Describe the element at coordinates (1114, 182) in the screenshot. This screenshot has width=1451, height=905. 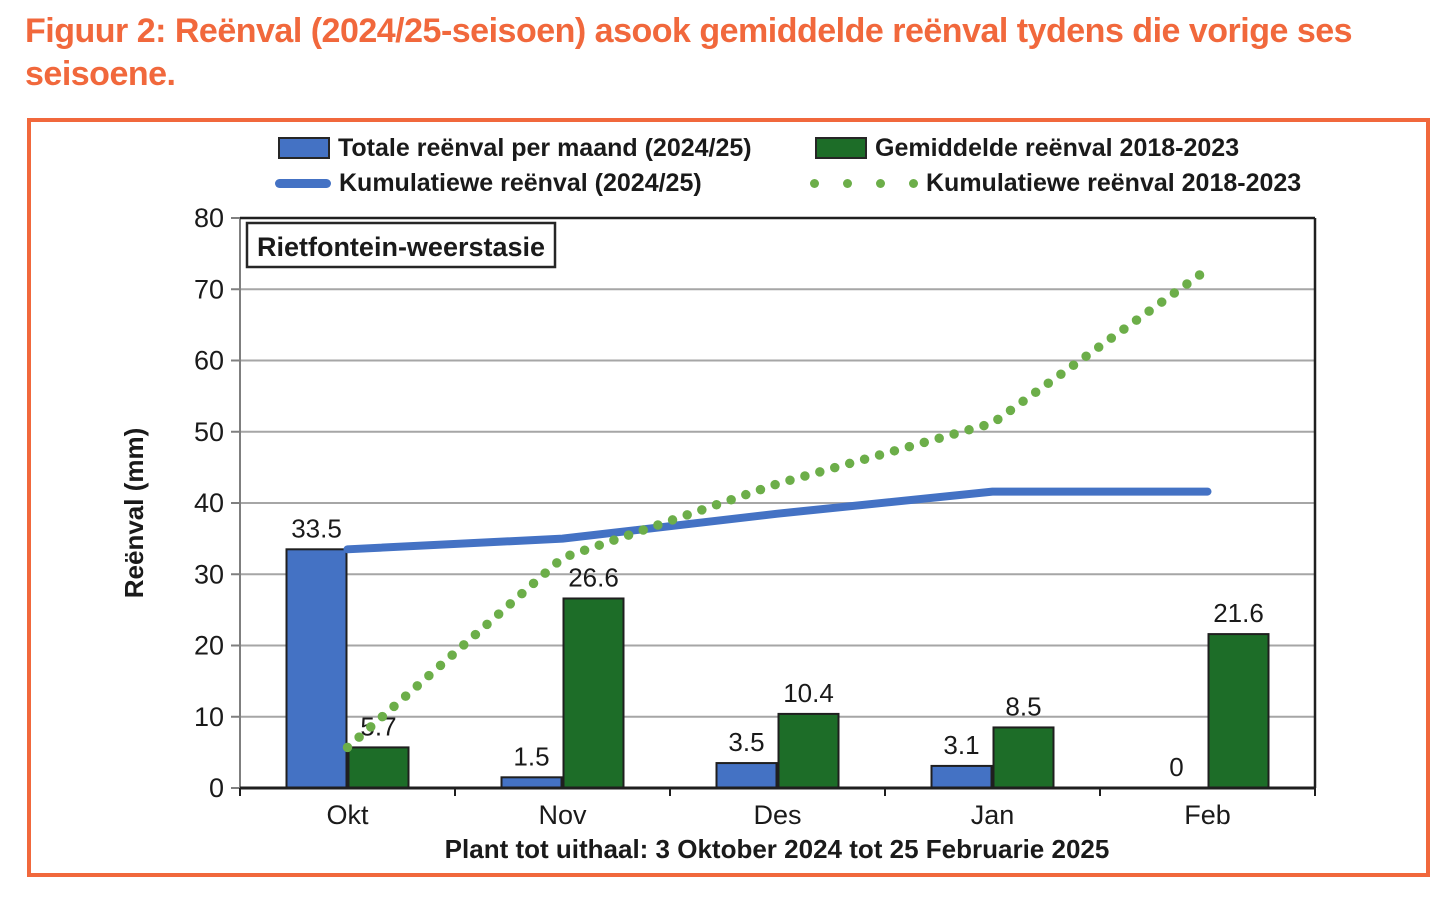
I see `legend-label-cumulative-2018-2023: Kumulatiewe reënval 2018-2023` at that location.